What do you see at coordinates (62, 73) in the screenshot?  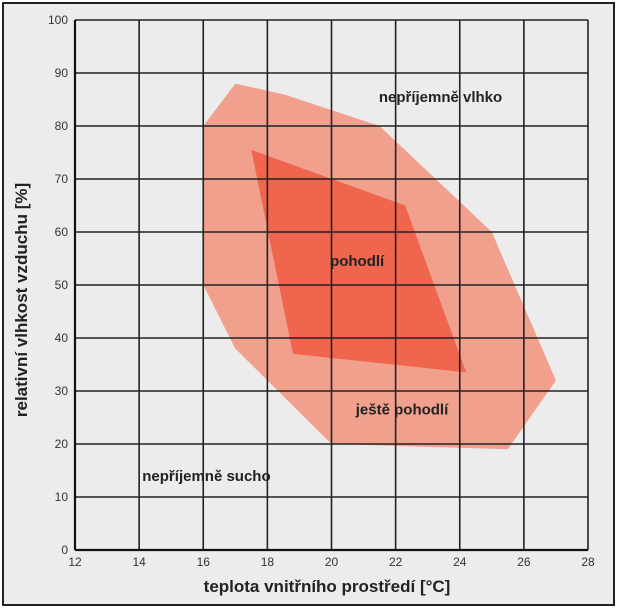 I see `y-tick-label: 90` at bounding box center [62, 73].